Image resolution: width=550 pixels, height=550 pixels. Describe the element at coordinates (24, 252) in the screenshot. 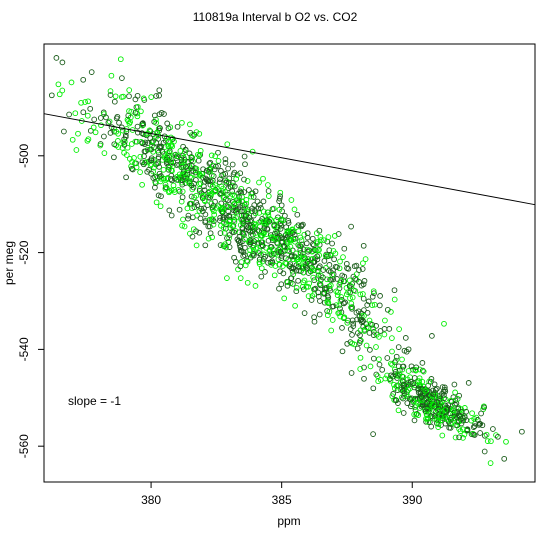

I see `y-tick-label: -520` at that location.